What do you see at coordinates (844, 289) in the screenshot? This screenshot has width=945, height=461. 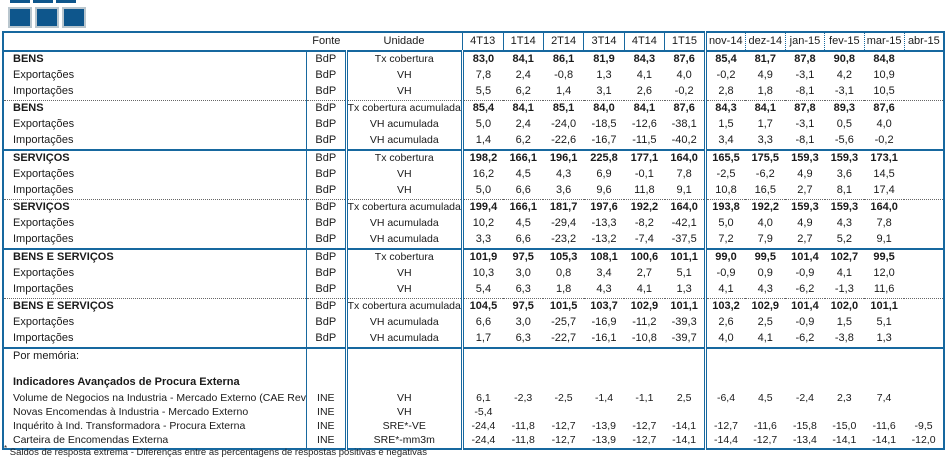 I see `value-cell: -1,3` at bounding box center [844, 289].